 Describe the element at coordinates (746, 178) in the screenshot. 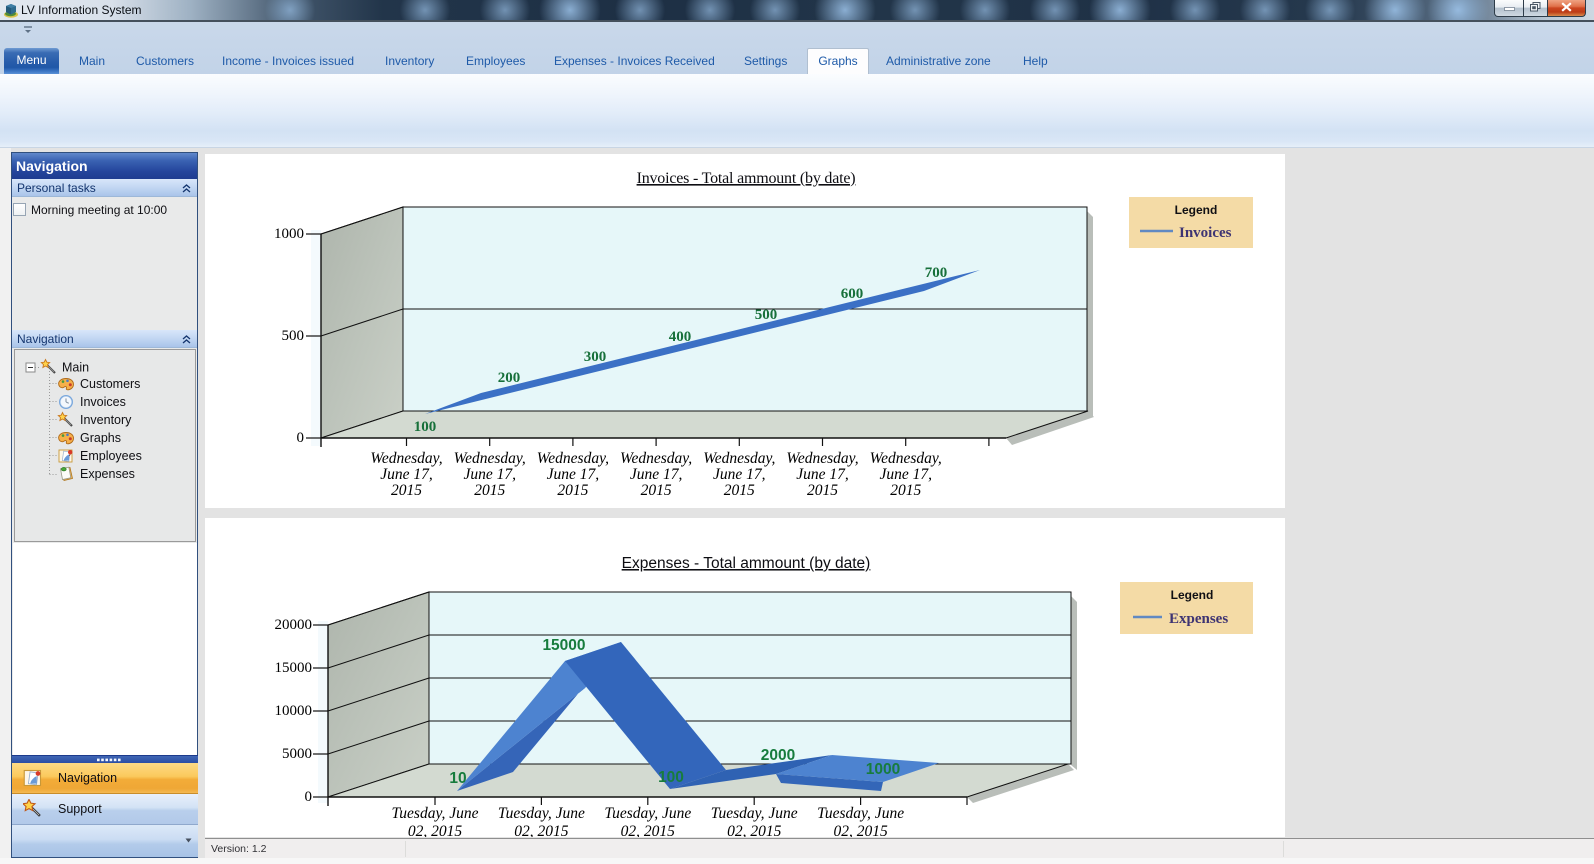

I see `svg-text:Invoices - Total ammount (by d: Invoices - Total ammount (by date)` at that location.